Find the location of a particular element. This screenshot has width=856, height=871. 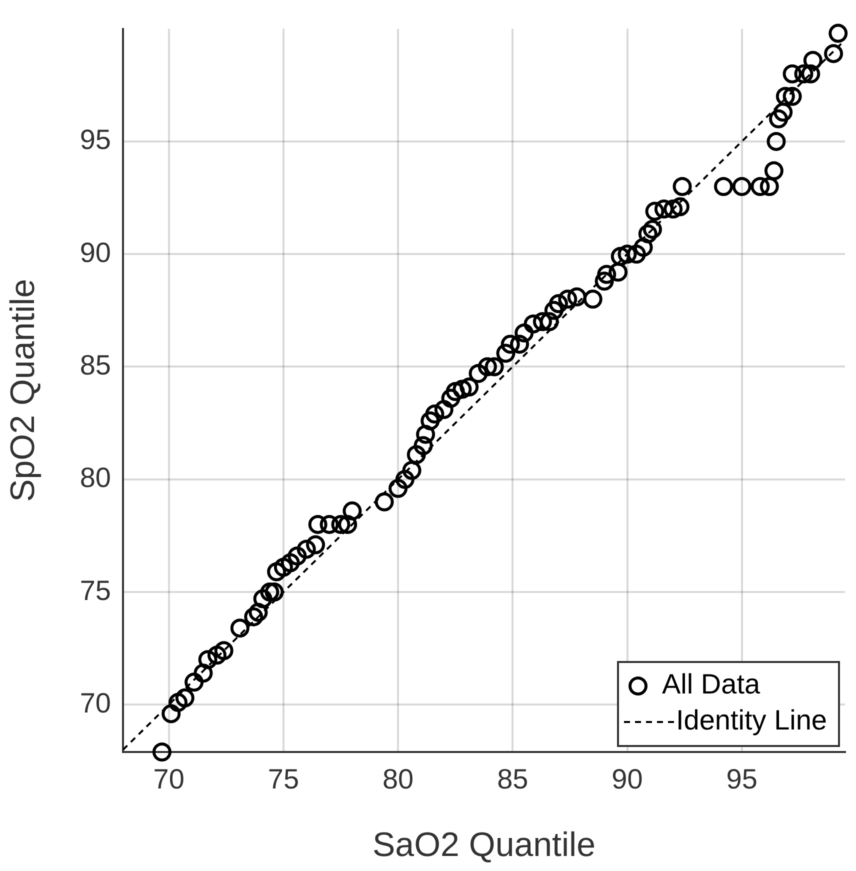

y-tick-label: 70 is located at coordinates (95, 702).